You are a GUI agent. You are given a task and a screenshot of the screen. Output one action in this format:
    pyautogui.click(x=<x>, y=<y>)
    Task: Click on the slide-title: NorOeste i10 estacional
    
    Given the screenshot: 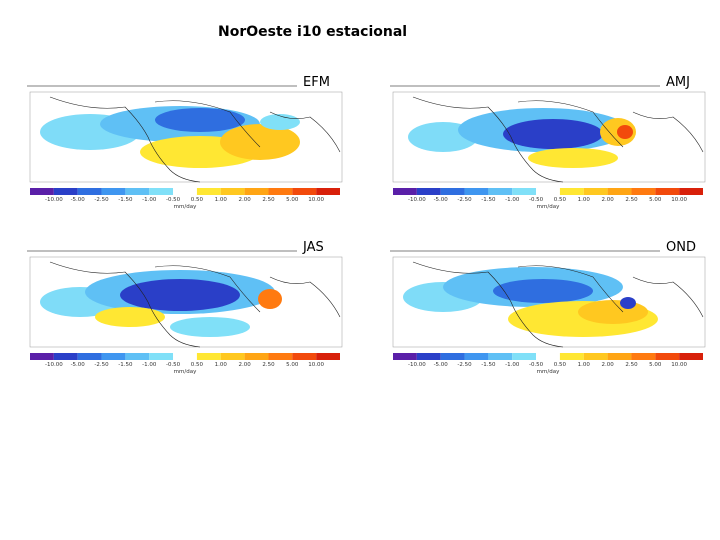 What is the action you would take?
    pyautogui.click(x=312, y=32)
    